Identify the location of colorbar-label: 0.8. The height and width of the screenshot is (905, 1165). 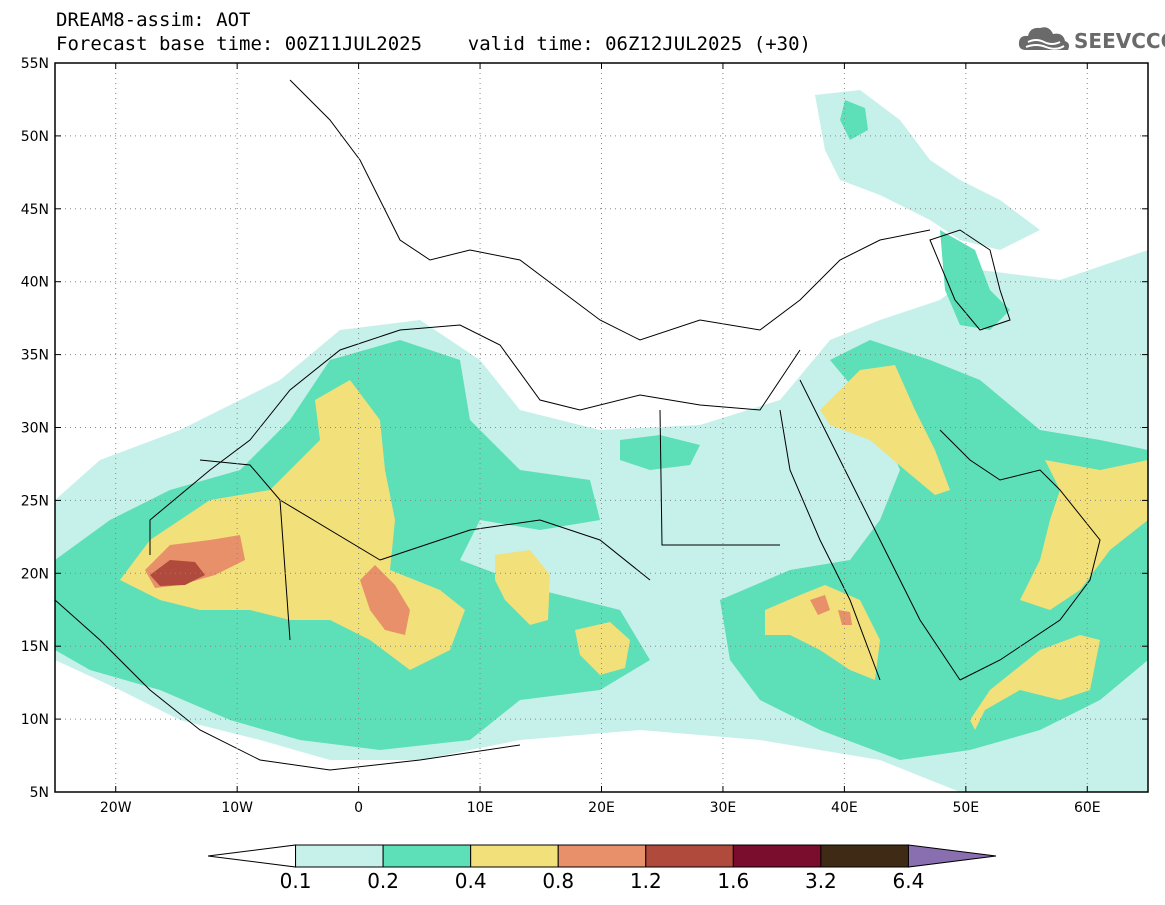
(558, 881).